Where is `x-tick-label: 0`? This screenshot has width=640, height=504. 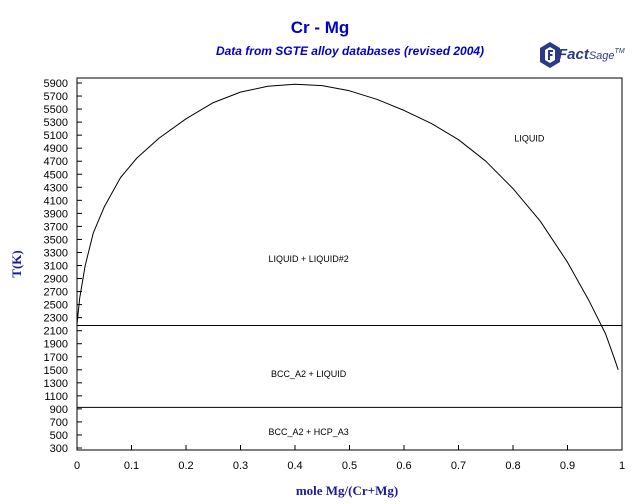
x-tick-label: 0 is located at coordinates (77, 466).